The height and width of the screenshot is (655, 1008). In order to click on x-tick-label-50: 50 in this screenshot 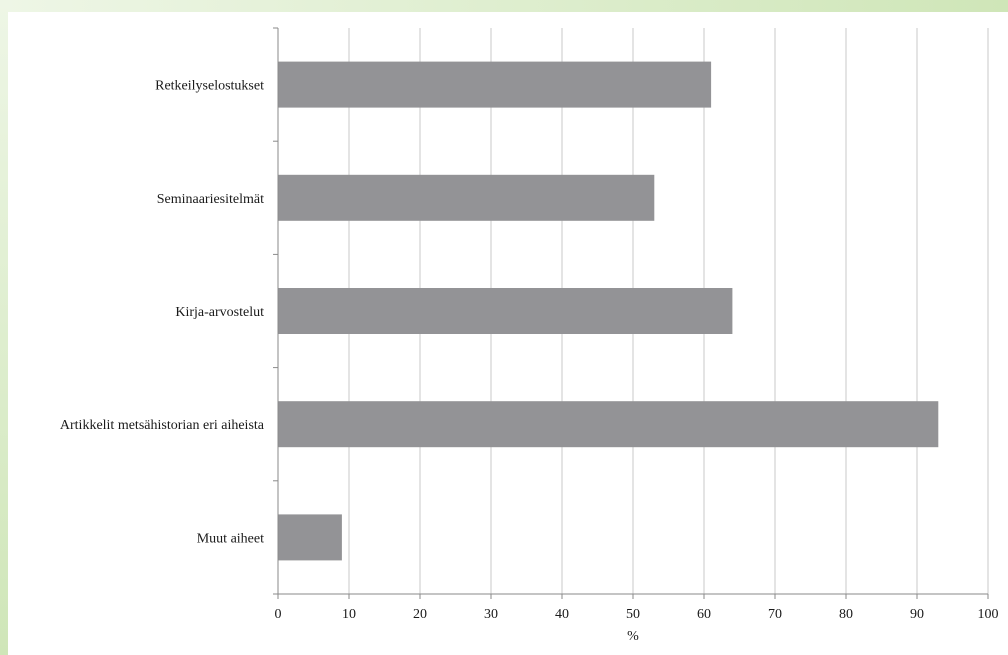, I will do `click(633, 614)`.